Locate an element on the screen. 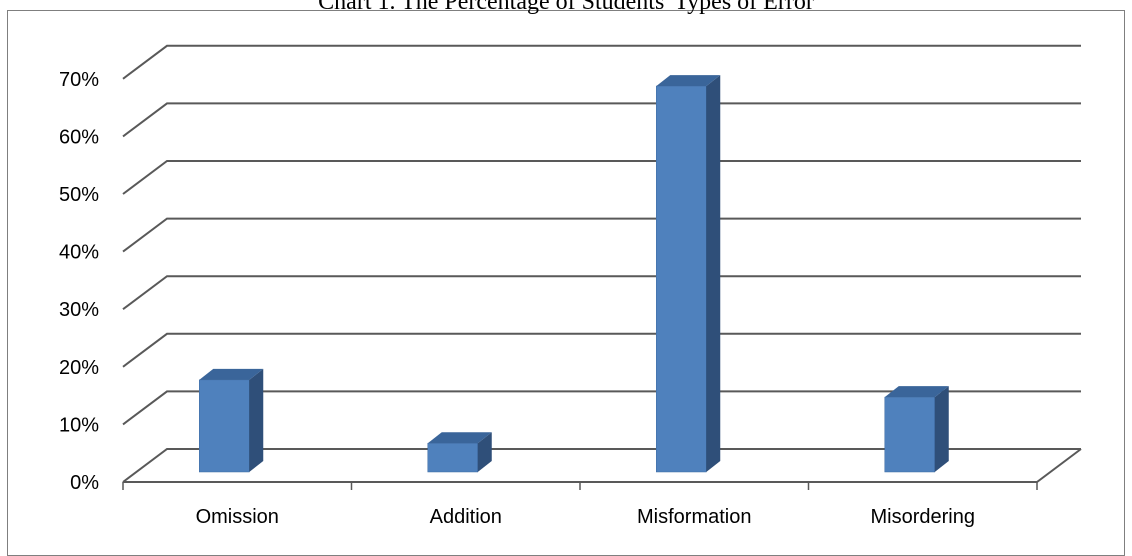 The image size is (1132, 556). y-tick-label: 30% is located at coordinates (79, 310).